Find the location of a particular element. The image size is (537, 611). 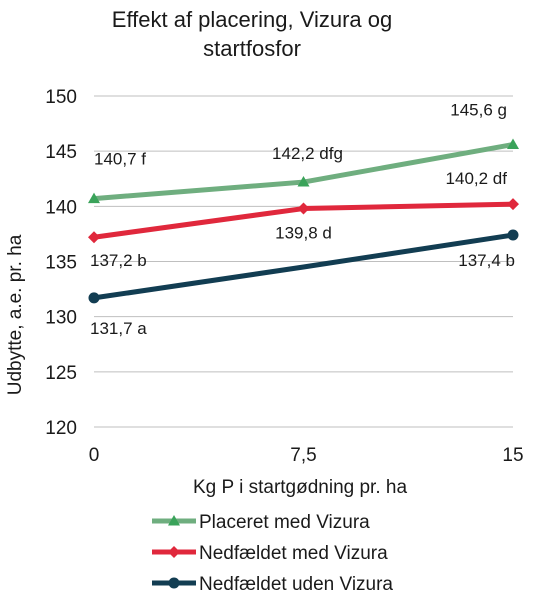

data-label-1-0: 137,2 b is located at coordinates (118, 260).